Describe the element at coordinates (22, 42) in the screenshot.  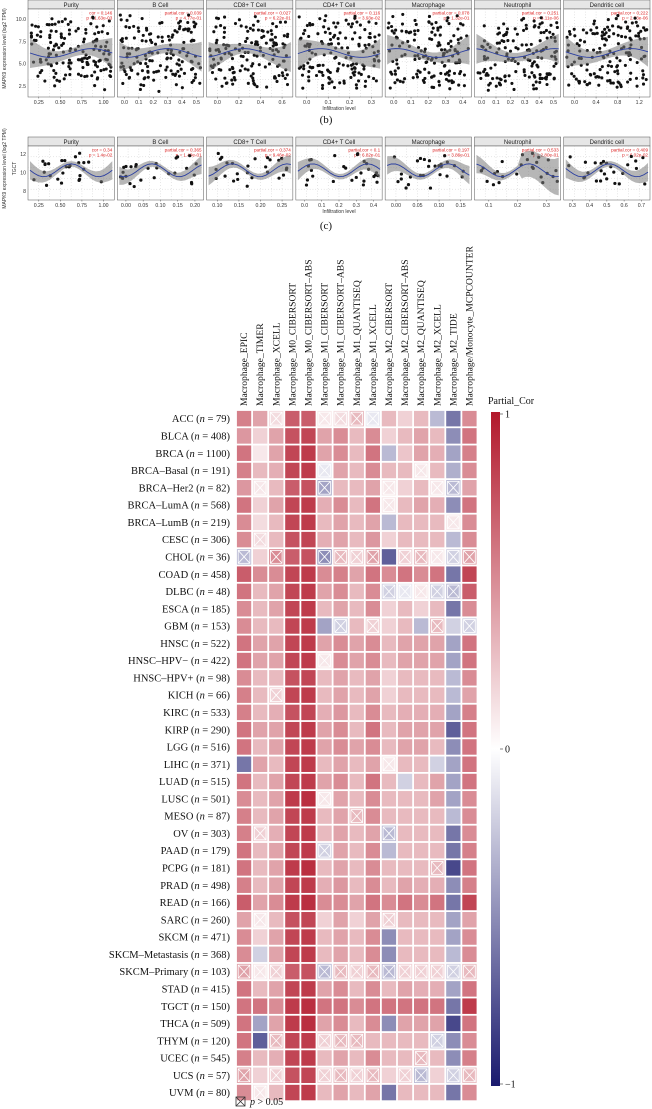
I see `y-tick-label: 7.5` at that location.